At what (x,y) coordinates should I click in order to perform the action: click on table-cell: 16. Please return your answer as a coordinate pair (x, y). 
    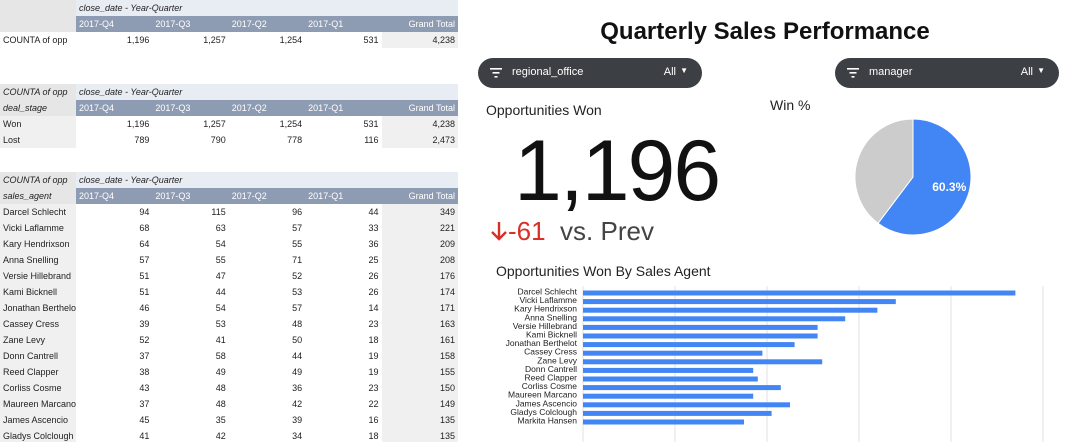
    Looking at the image, I should click on (373, 420).